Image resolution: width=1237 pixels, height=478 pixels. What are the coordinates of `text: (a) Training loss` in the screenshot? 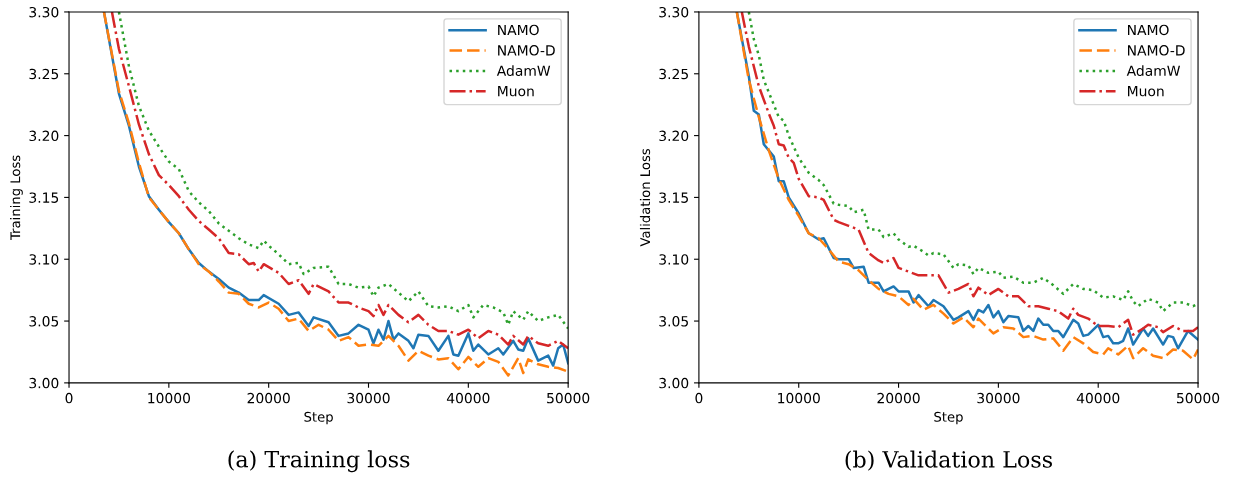 It's located at (319, 461).